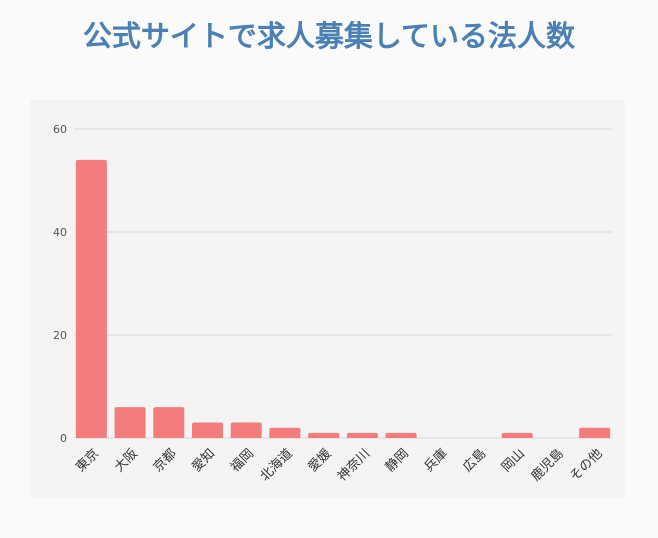 Image resolution: width=658 pixels, height=538 pixels. Describe the element at coordinates (586, 465) in the screenshot. I see `x-tick-label-14: その他` at that location.